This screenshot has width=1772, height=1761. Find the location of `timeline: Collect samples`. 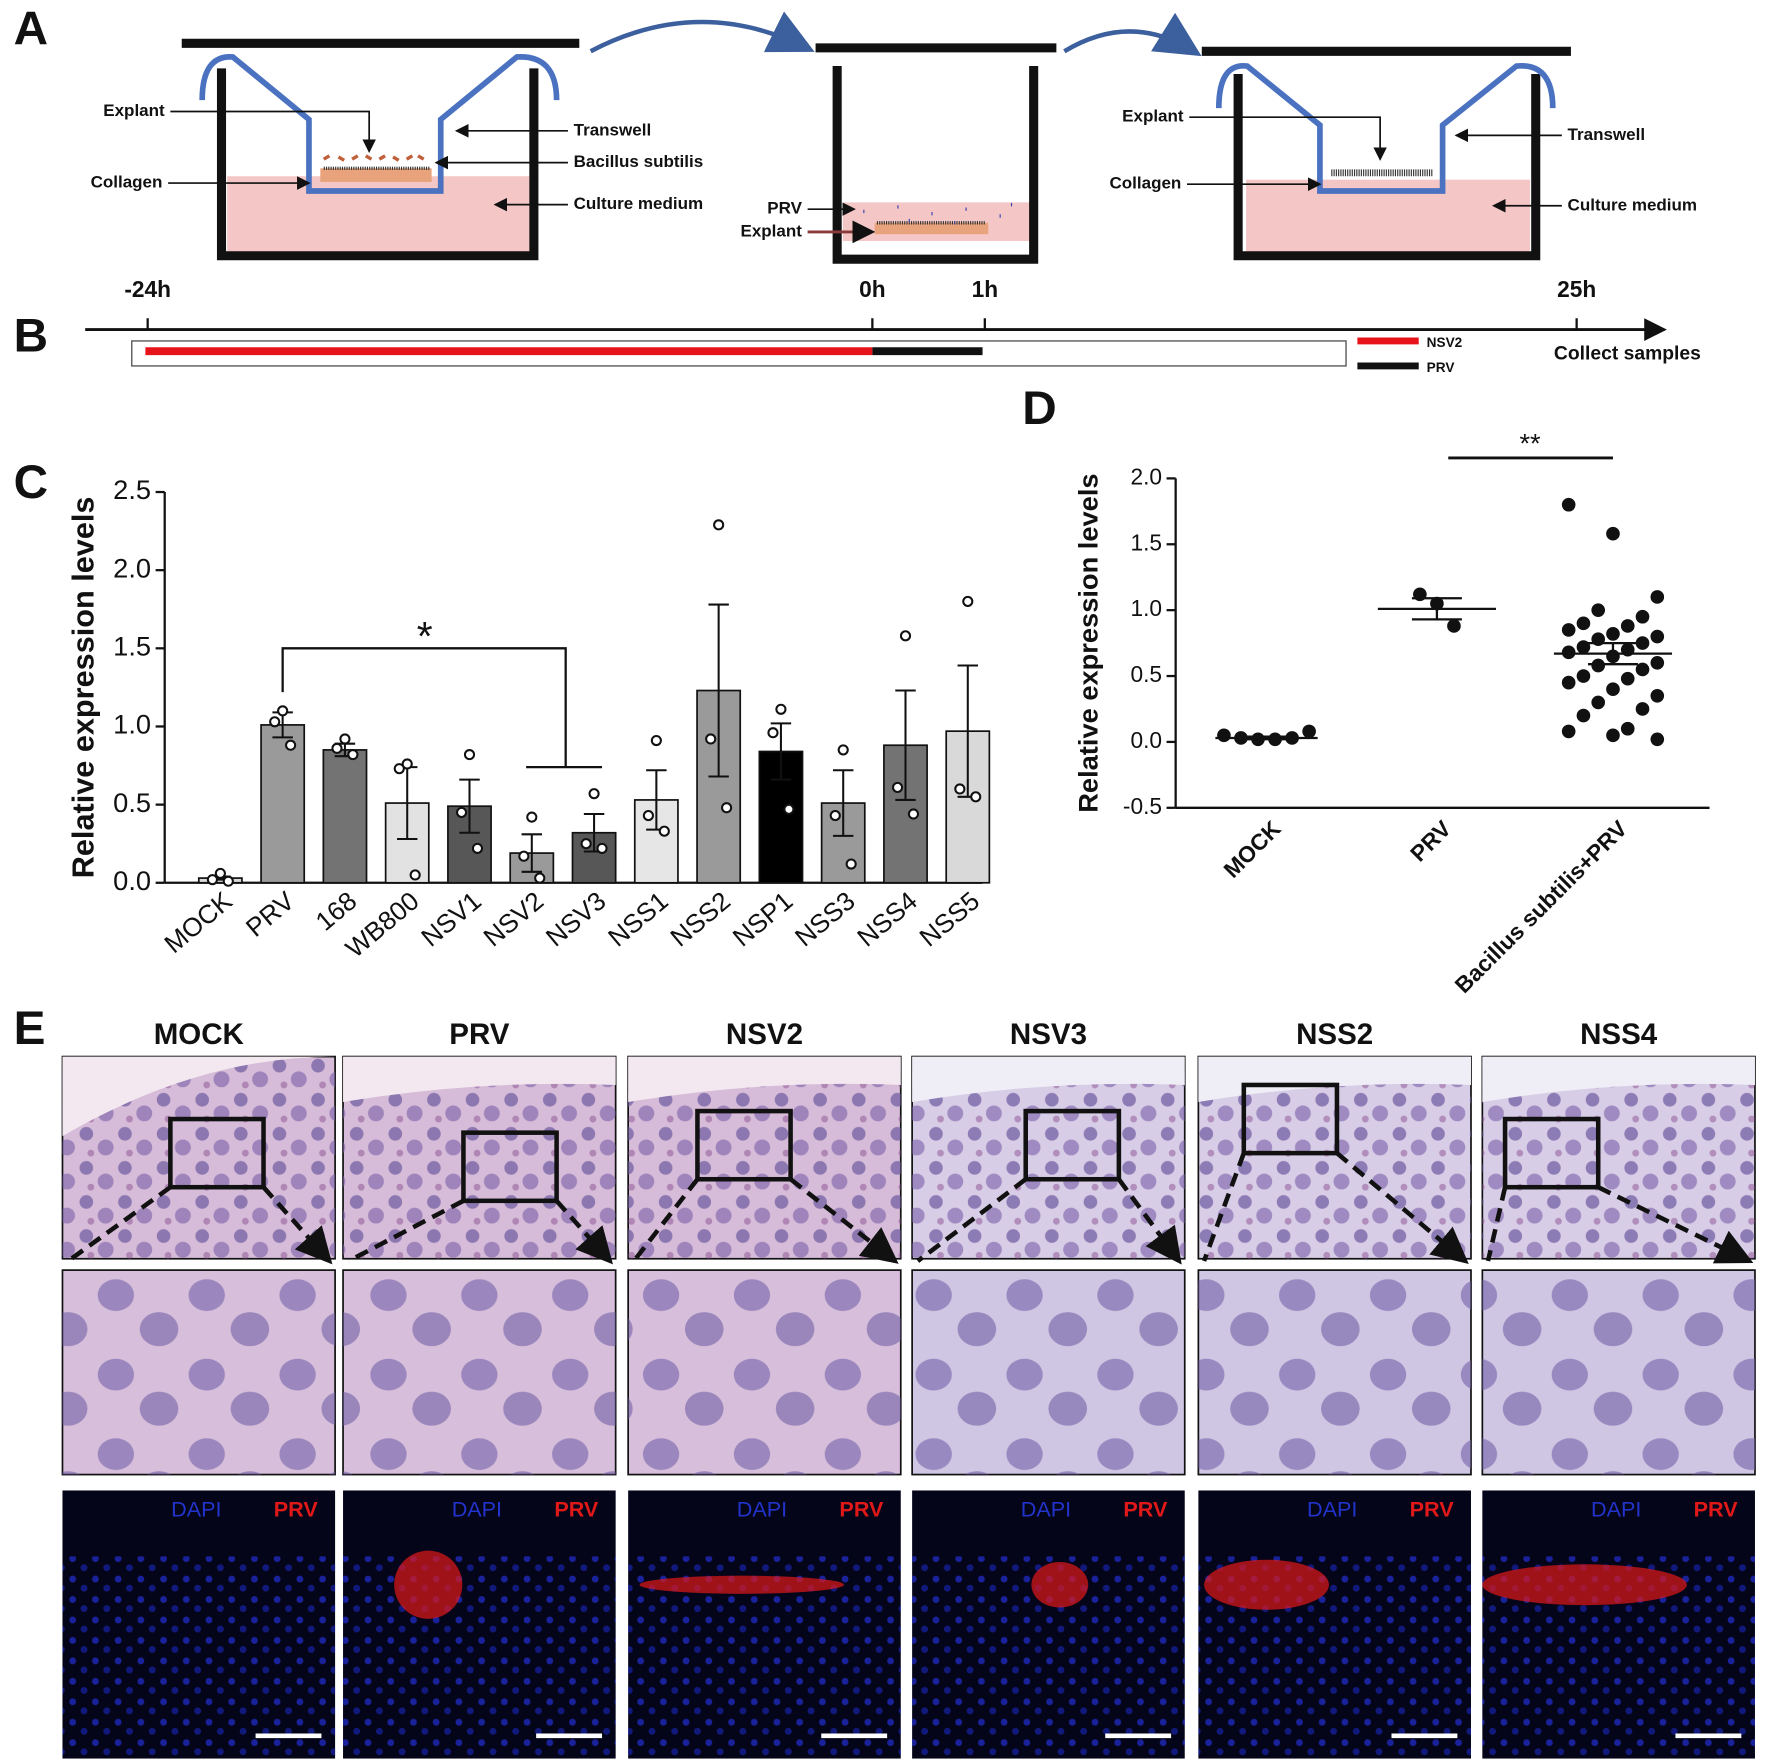

timeline: Collect samples is located at coordinates (893, 342).